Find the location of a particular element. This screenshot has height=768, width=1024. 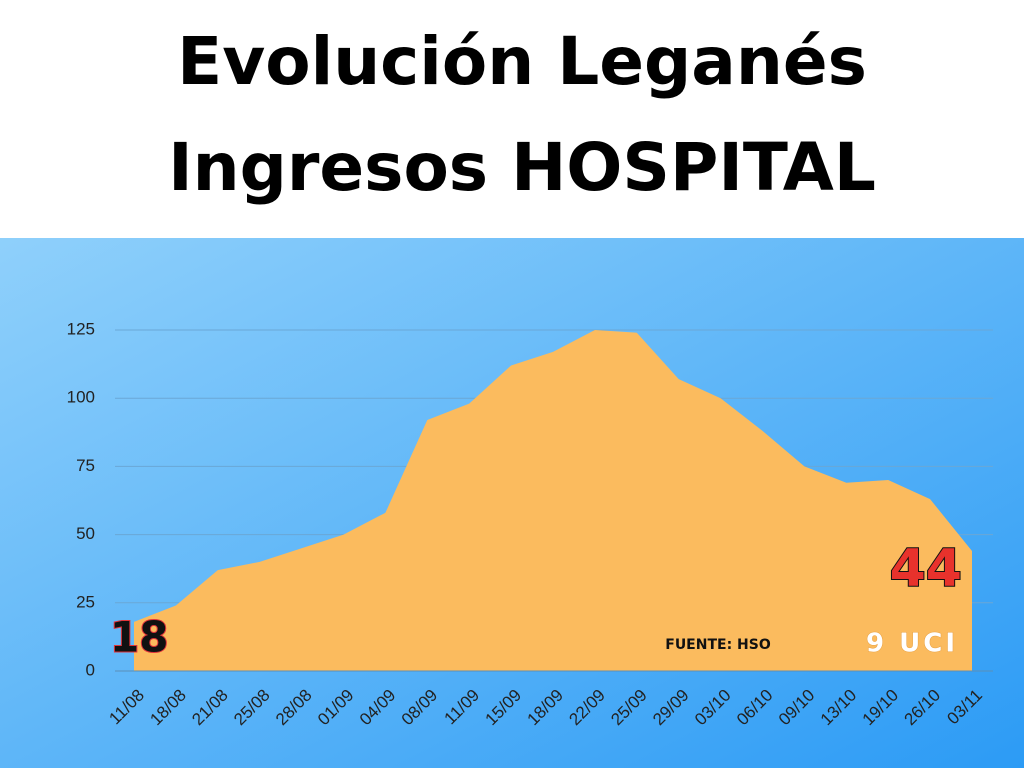

y-tick-label: 50 is located at coordinates (85, 533).